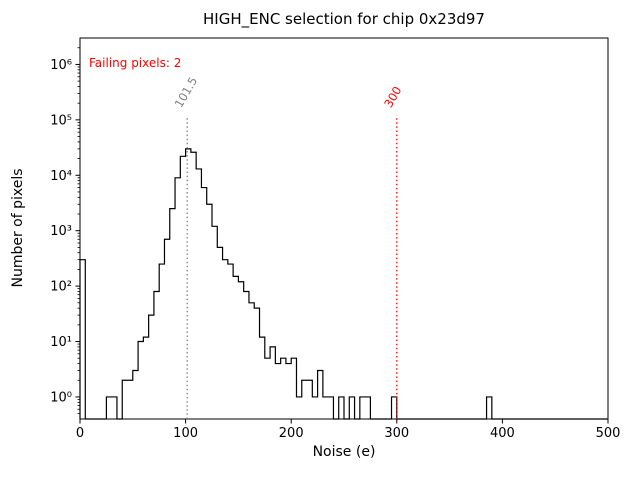 The image size is (640, 480). What do you see at coordinates (135, 63) in the screenshot?
I see `failing-pixels-annotation: Failing pixels: 2` at bounding box center [135, 63].